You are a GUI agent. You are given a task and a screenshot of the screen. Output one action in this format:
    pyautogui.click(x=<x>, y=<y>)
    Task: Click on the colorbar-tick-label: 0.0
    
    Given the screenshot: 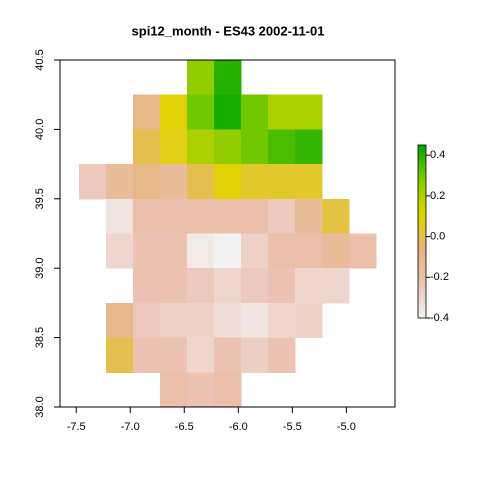 What is the action you would take?
    pyautogui.click(x=437, y=236)
    